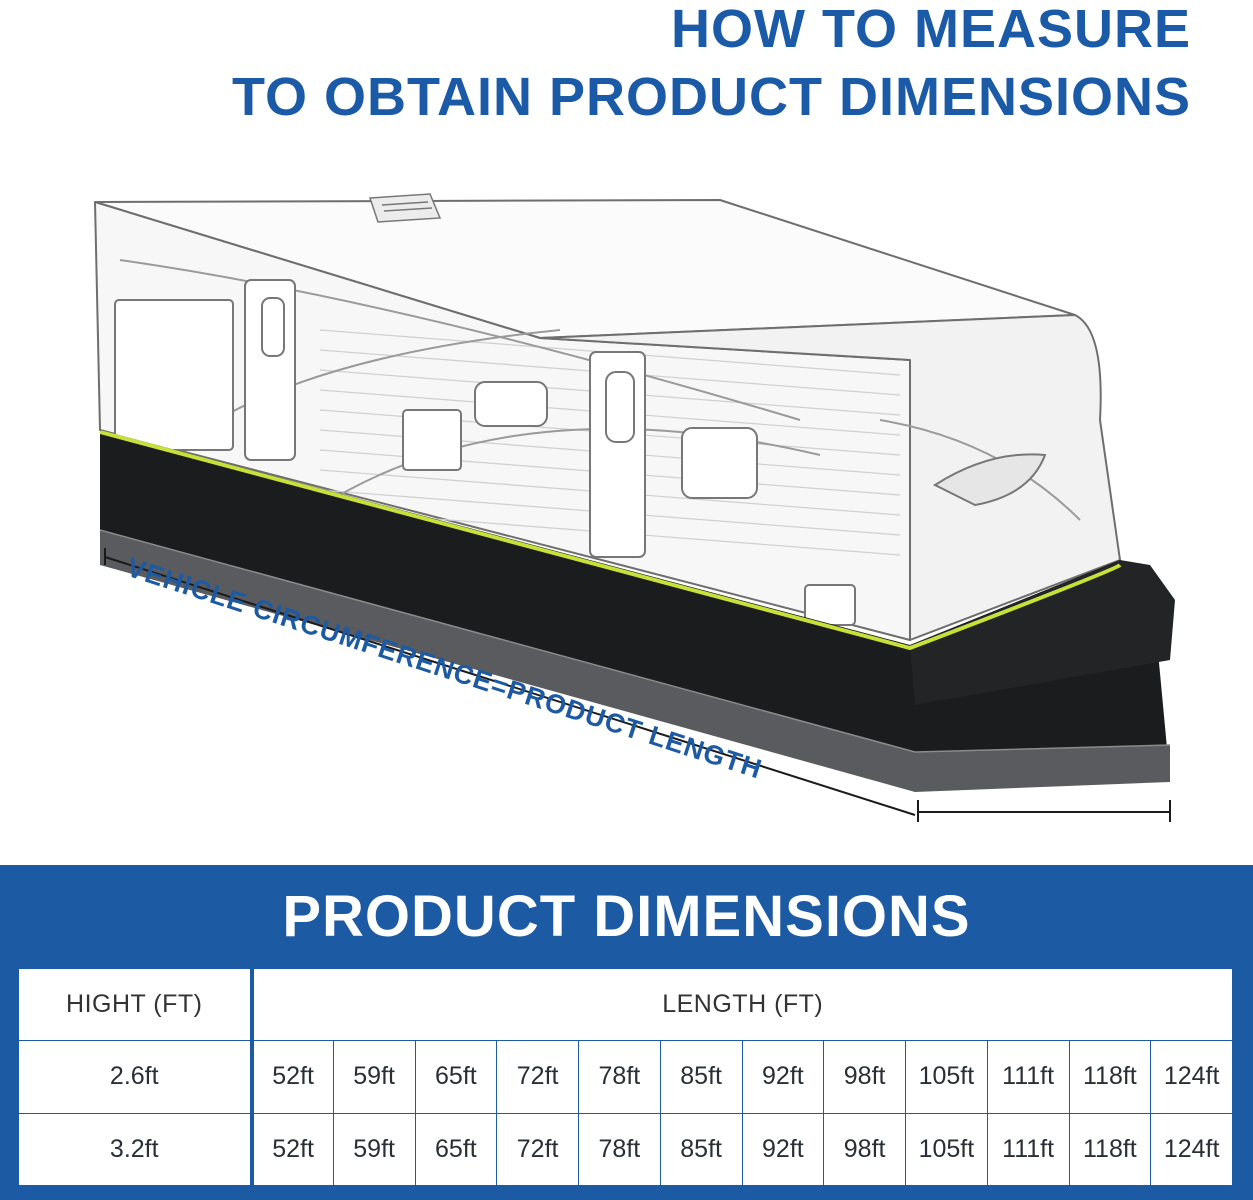 This screenshot has height=1200, width=1253. Describe the element at coordinates (136, 1077) in the screenshot. I see `height-cell: 2.6ft` at that location.